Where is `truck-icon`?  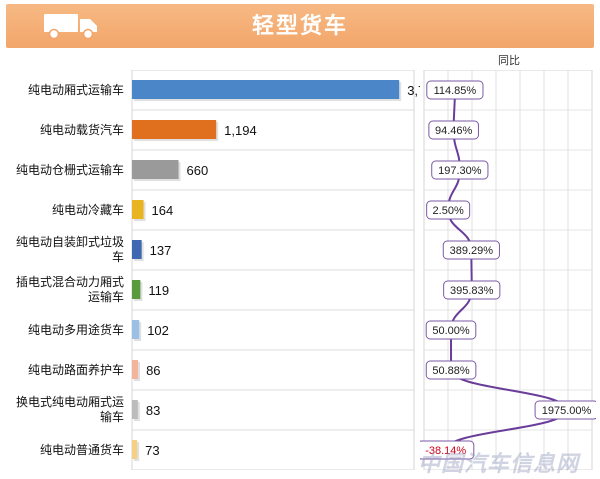
truck-icon is located at coordinates (70, 27).